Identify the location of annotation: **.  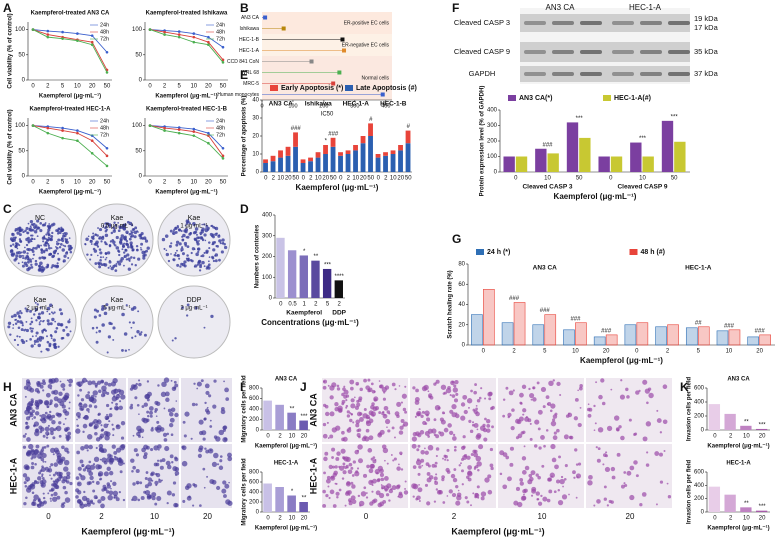
(746, 422).